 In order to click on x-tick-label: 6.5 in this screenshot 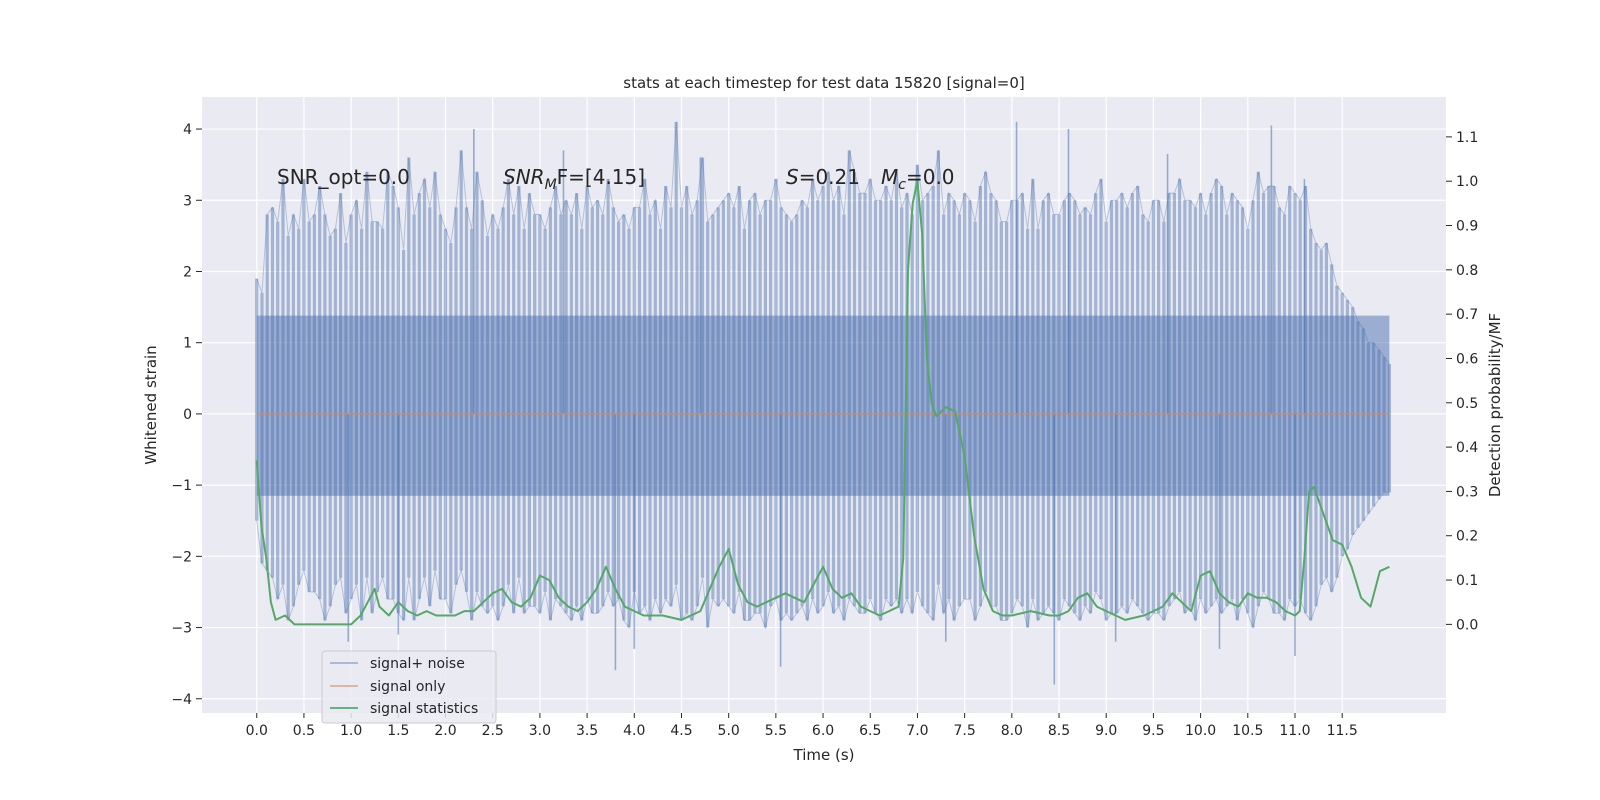, I will do `click(870, 731)`.